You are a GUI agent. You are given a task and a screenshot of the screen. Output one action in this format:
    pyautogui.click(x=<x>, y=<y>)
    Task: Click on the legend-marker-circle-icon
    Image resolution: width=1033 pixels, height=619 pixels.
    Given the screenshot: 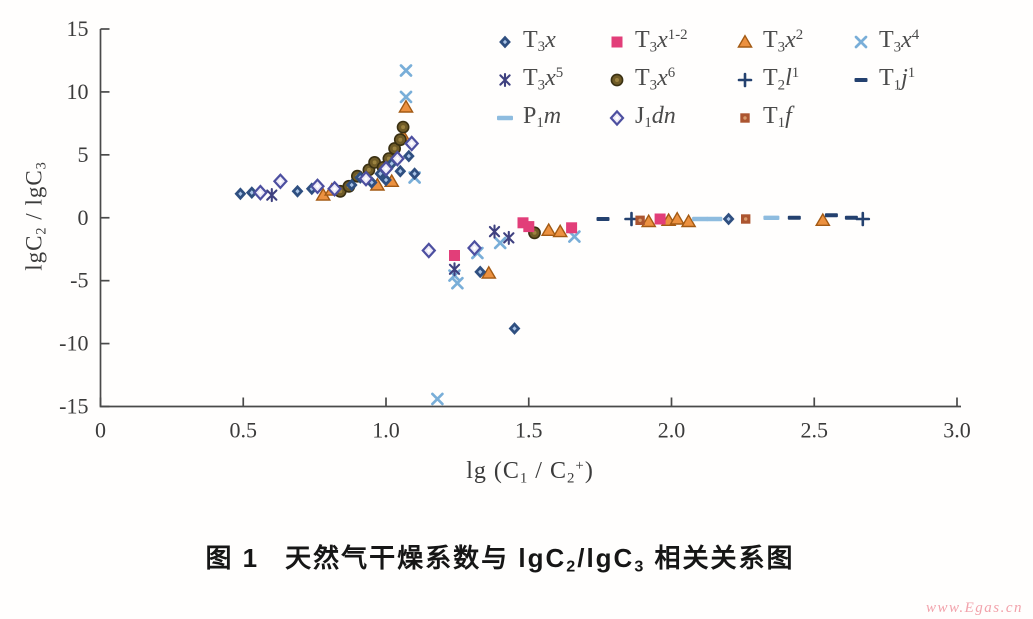 What is the action you would take?
    pyautogui.click(x=617, y=80)
    